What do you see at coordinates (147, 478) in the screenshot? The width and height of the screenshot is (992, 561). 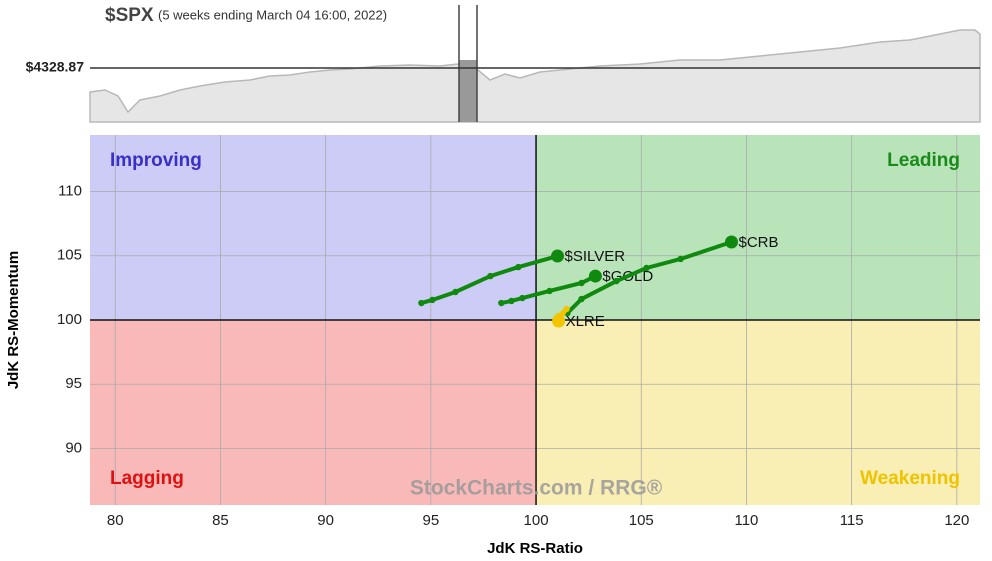 I see `quadrant-label: Lagging` at bounding box center [147, 478].